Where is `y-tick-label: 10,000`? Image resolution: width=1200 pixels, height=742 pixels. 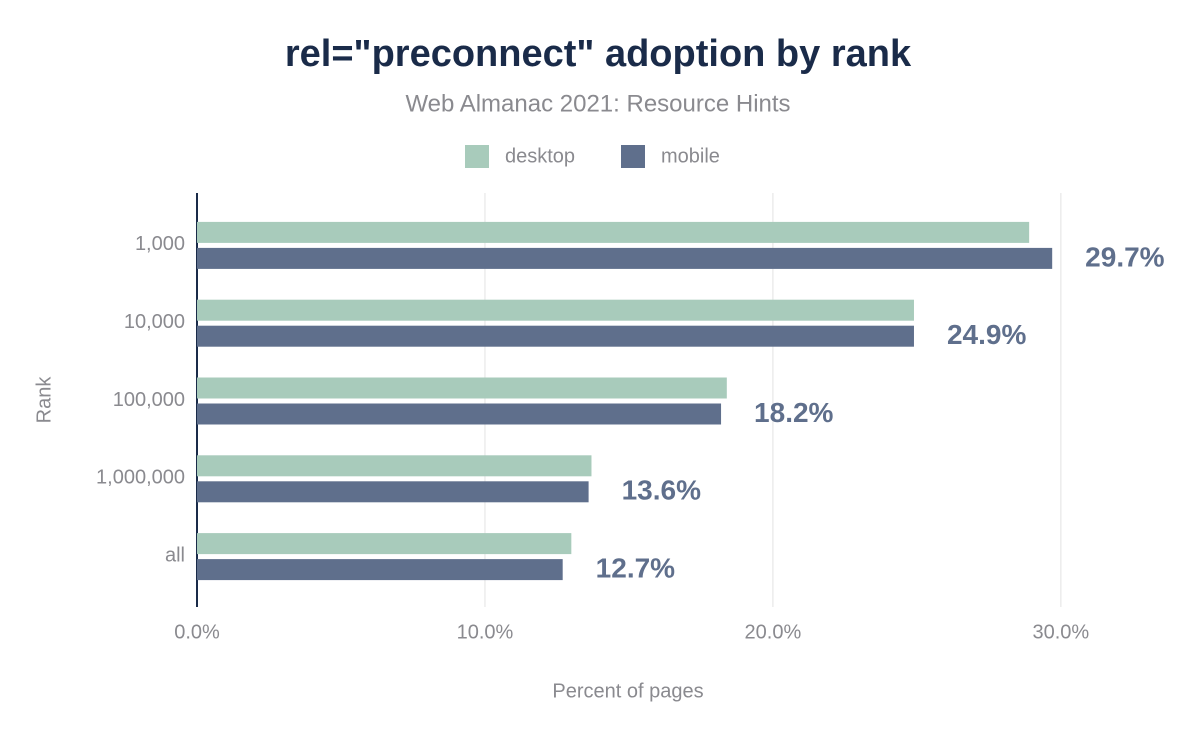
y-tick-label: 10,000 is located at coordinates (154, 322).